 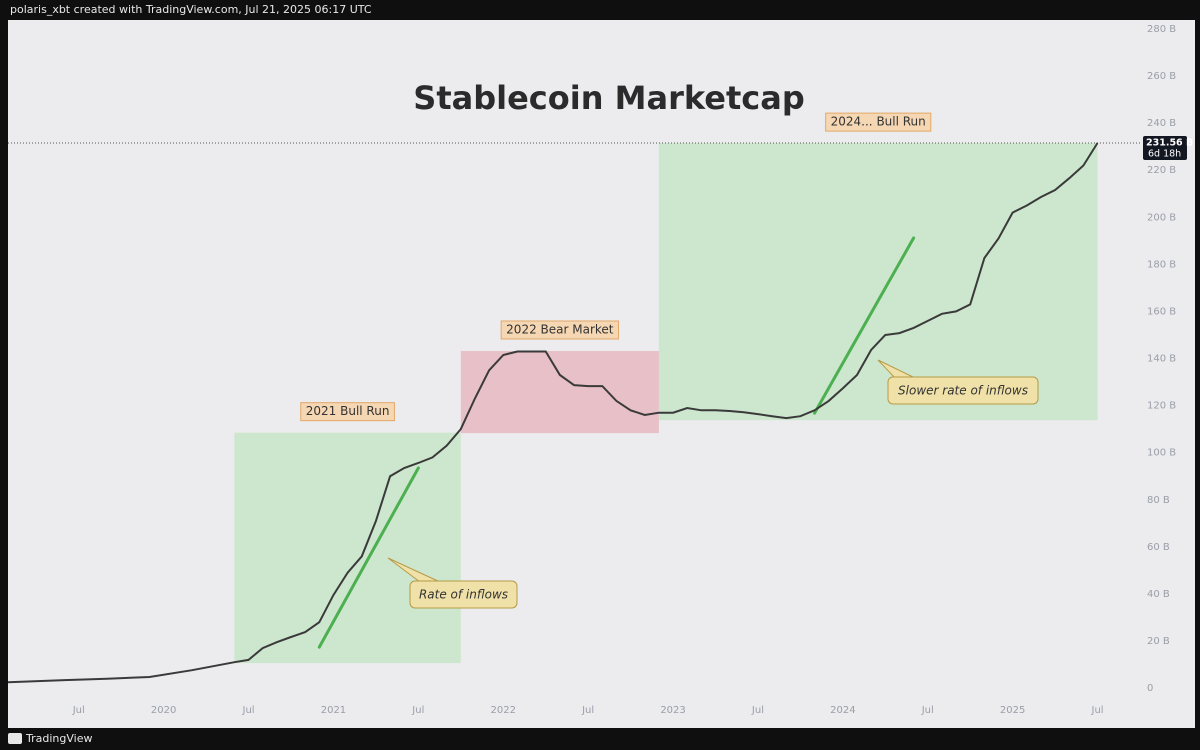 I want to click on countdown: 6d 18h, so click(x=1164, y=153).